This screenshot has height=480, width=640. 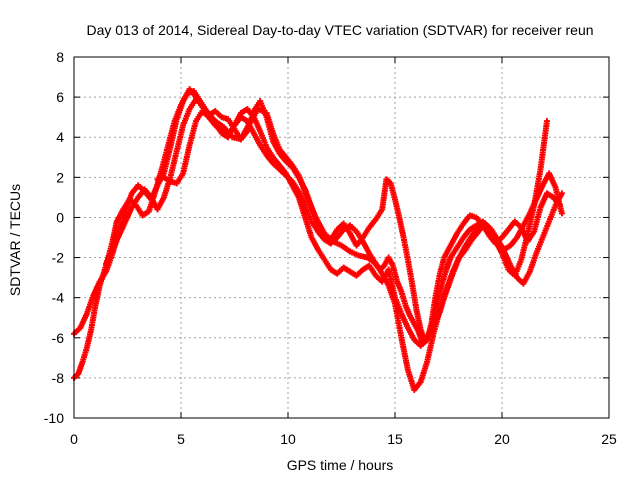 I want to click on y-tick-label: -6, so click(x=58, y=338).